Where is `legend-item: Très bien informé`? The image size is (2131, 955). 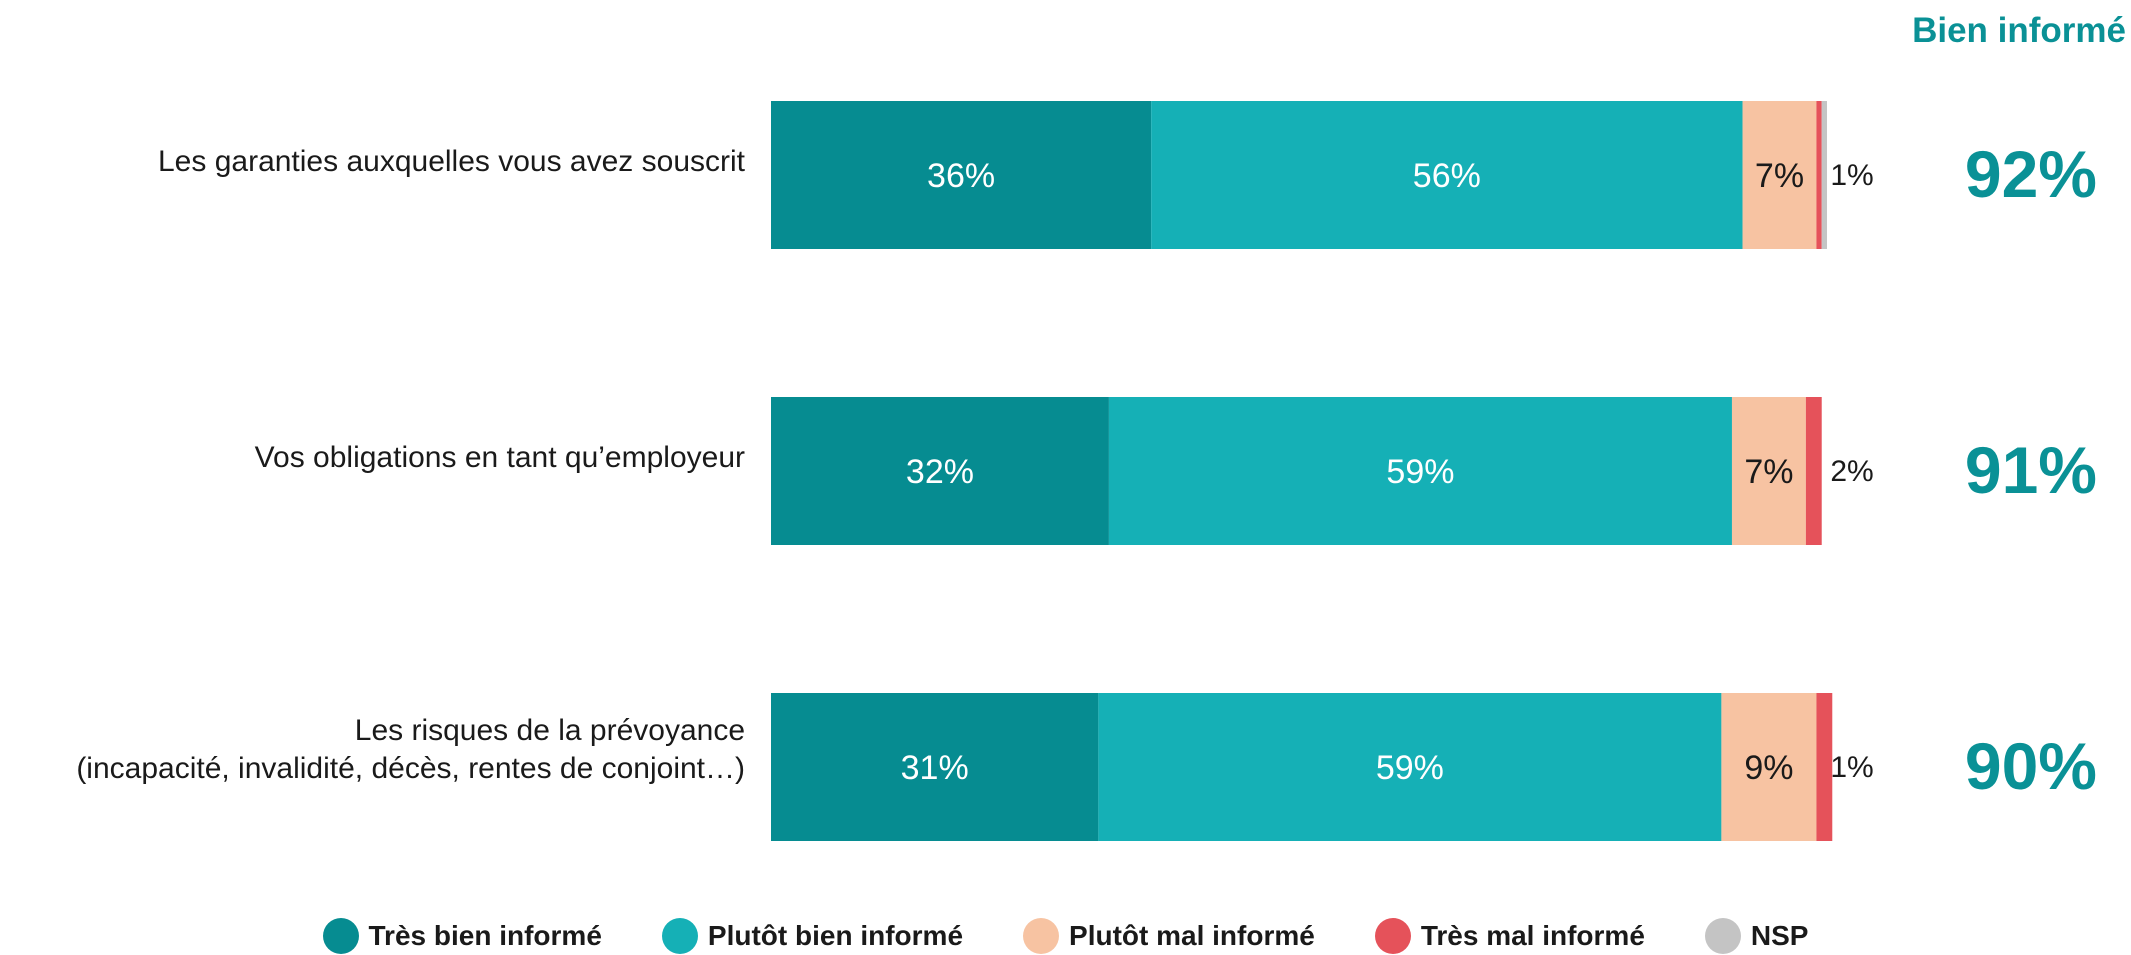 legend-item: Très bien informé is located at coordinates (462, 936).